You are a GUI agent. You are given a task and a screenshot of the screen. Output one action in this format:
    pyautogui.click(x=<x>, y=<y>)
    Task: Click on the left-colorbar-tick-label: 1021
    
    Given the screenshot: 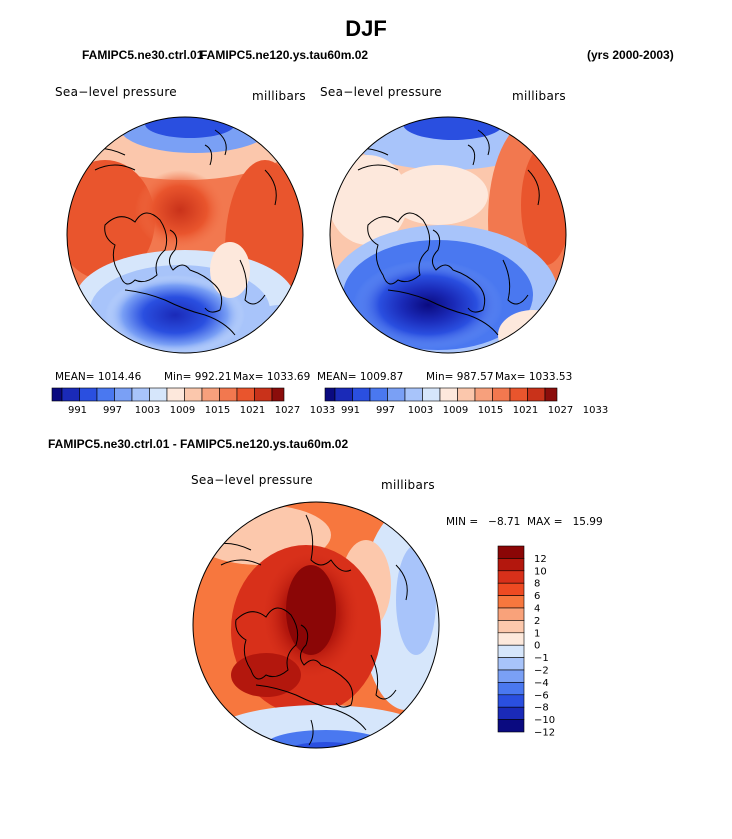 What is the action you would take?
    pyautogui.click(x=252, y=410)
    